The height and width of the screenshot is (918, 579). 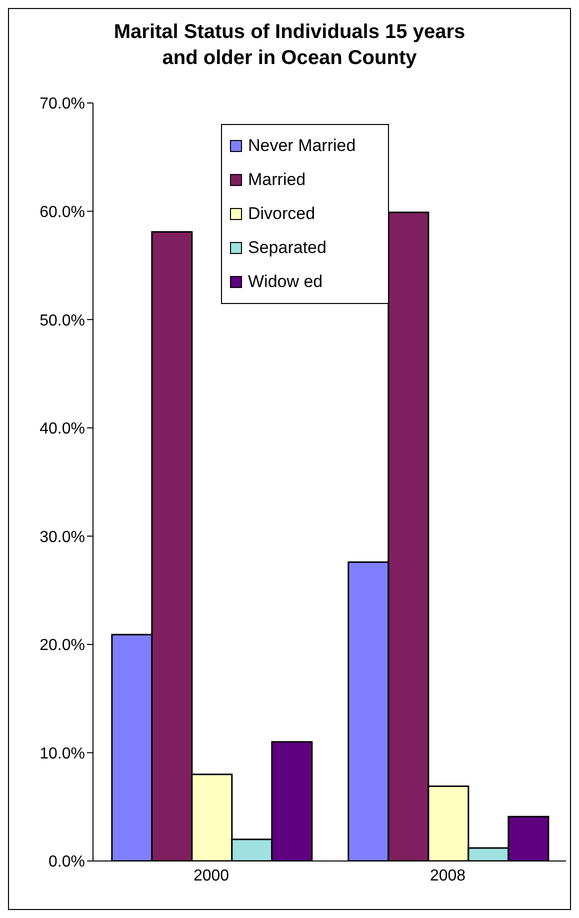 What do you see at coordinates (62, 212) in the screenshot?
I see `y-tick-label: 60.0%` at bounding box center [62, 212].